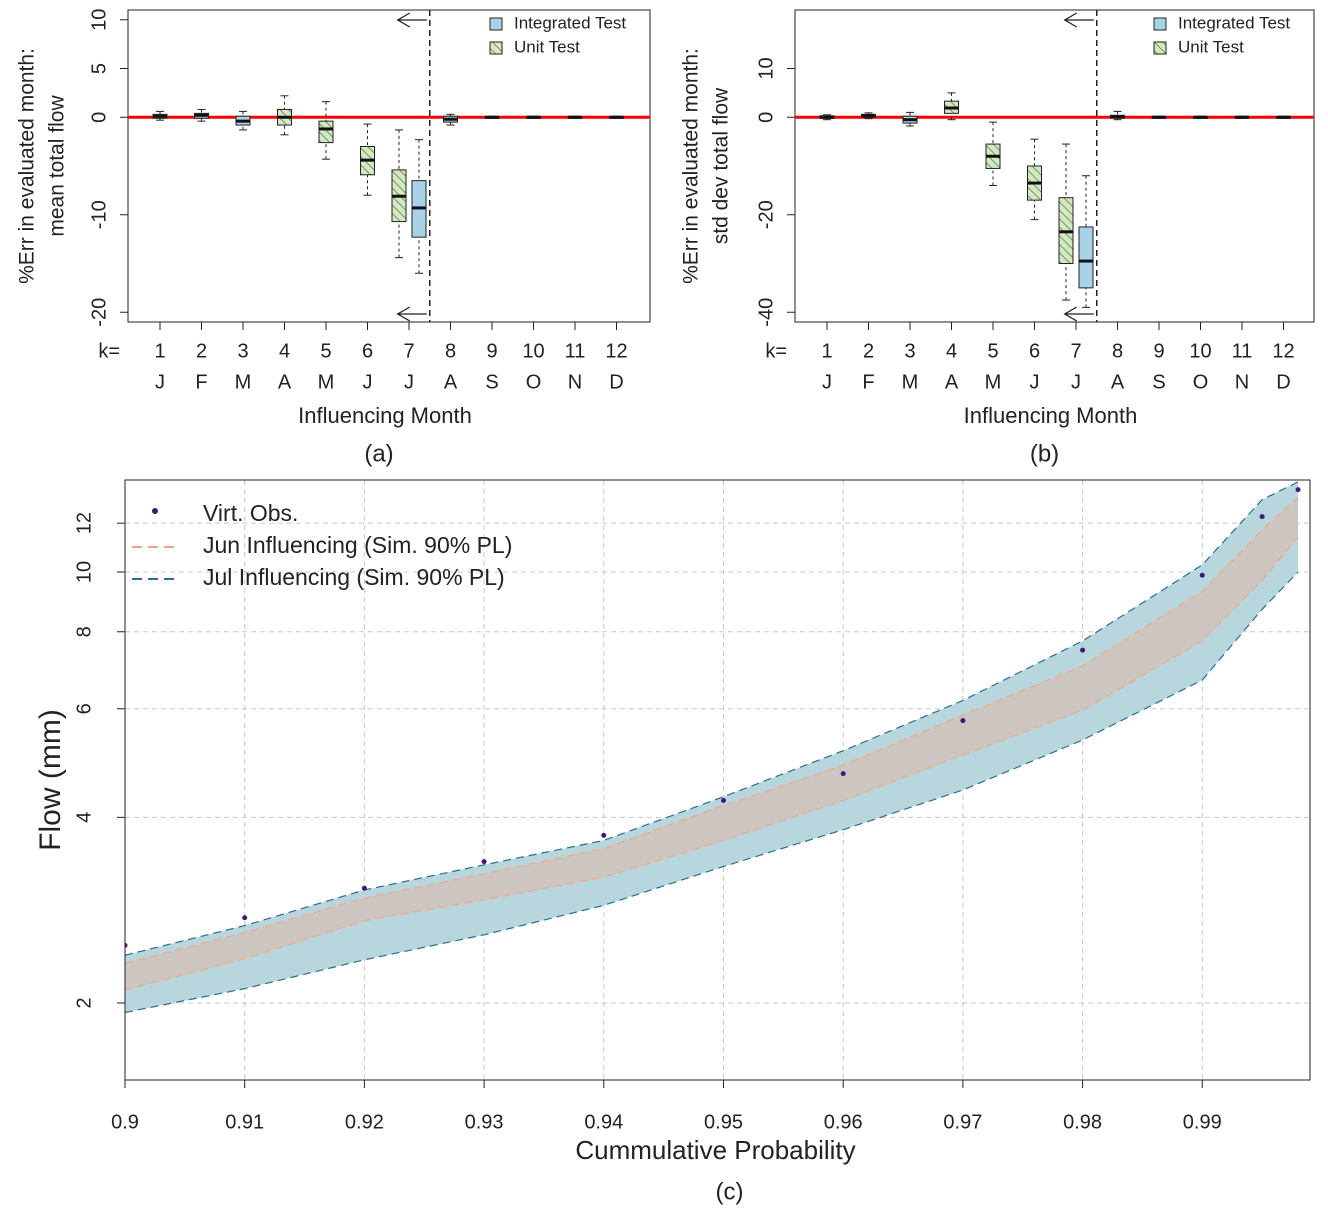 Image resolution: width=1328 pixels, height=1212 pixels. I want to click on legend-label: Jul Influencing (Sim. 90% PL), so click(354, 577).